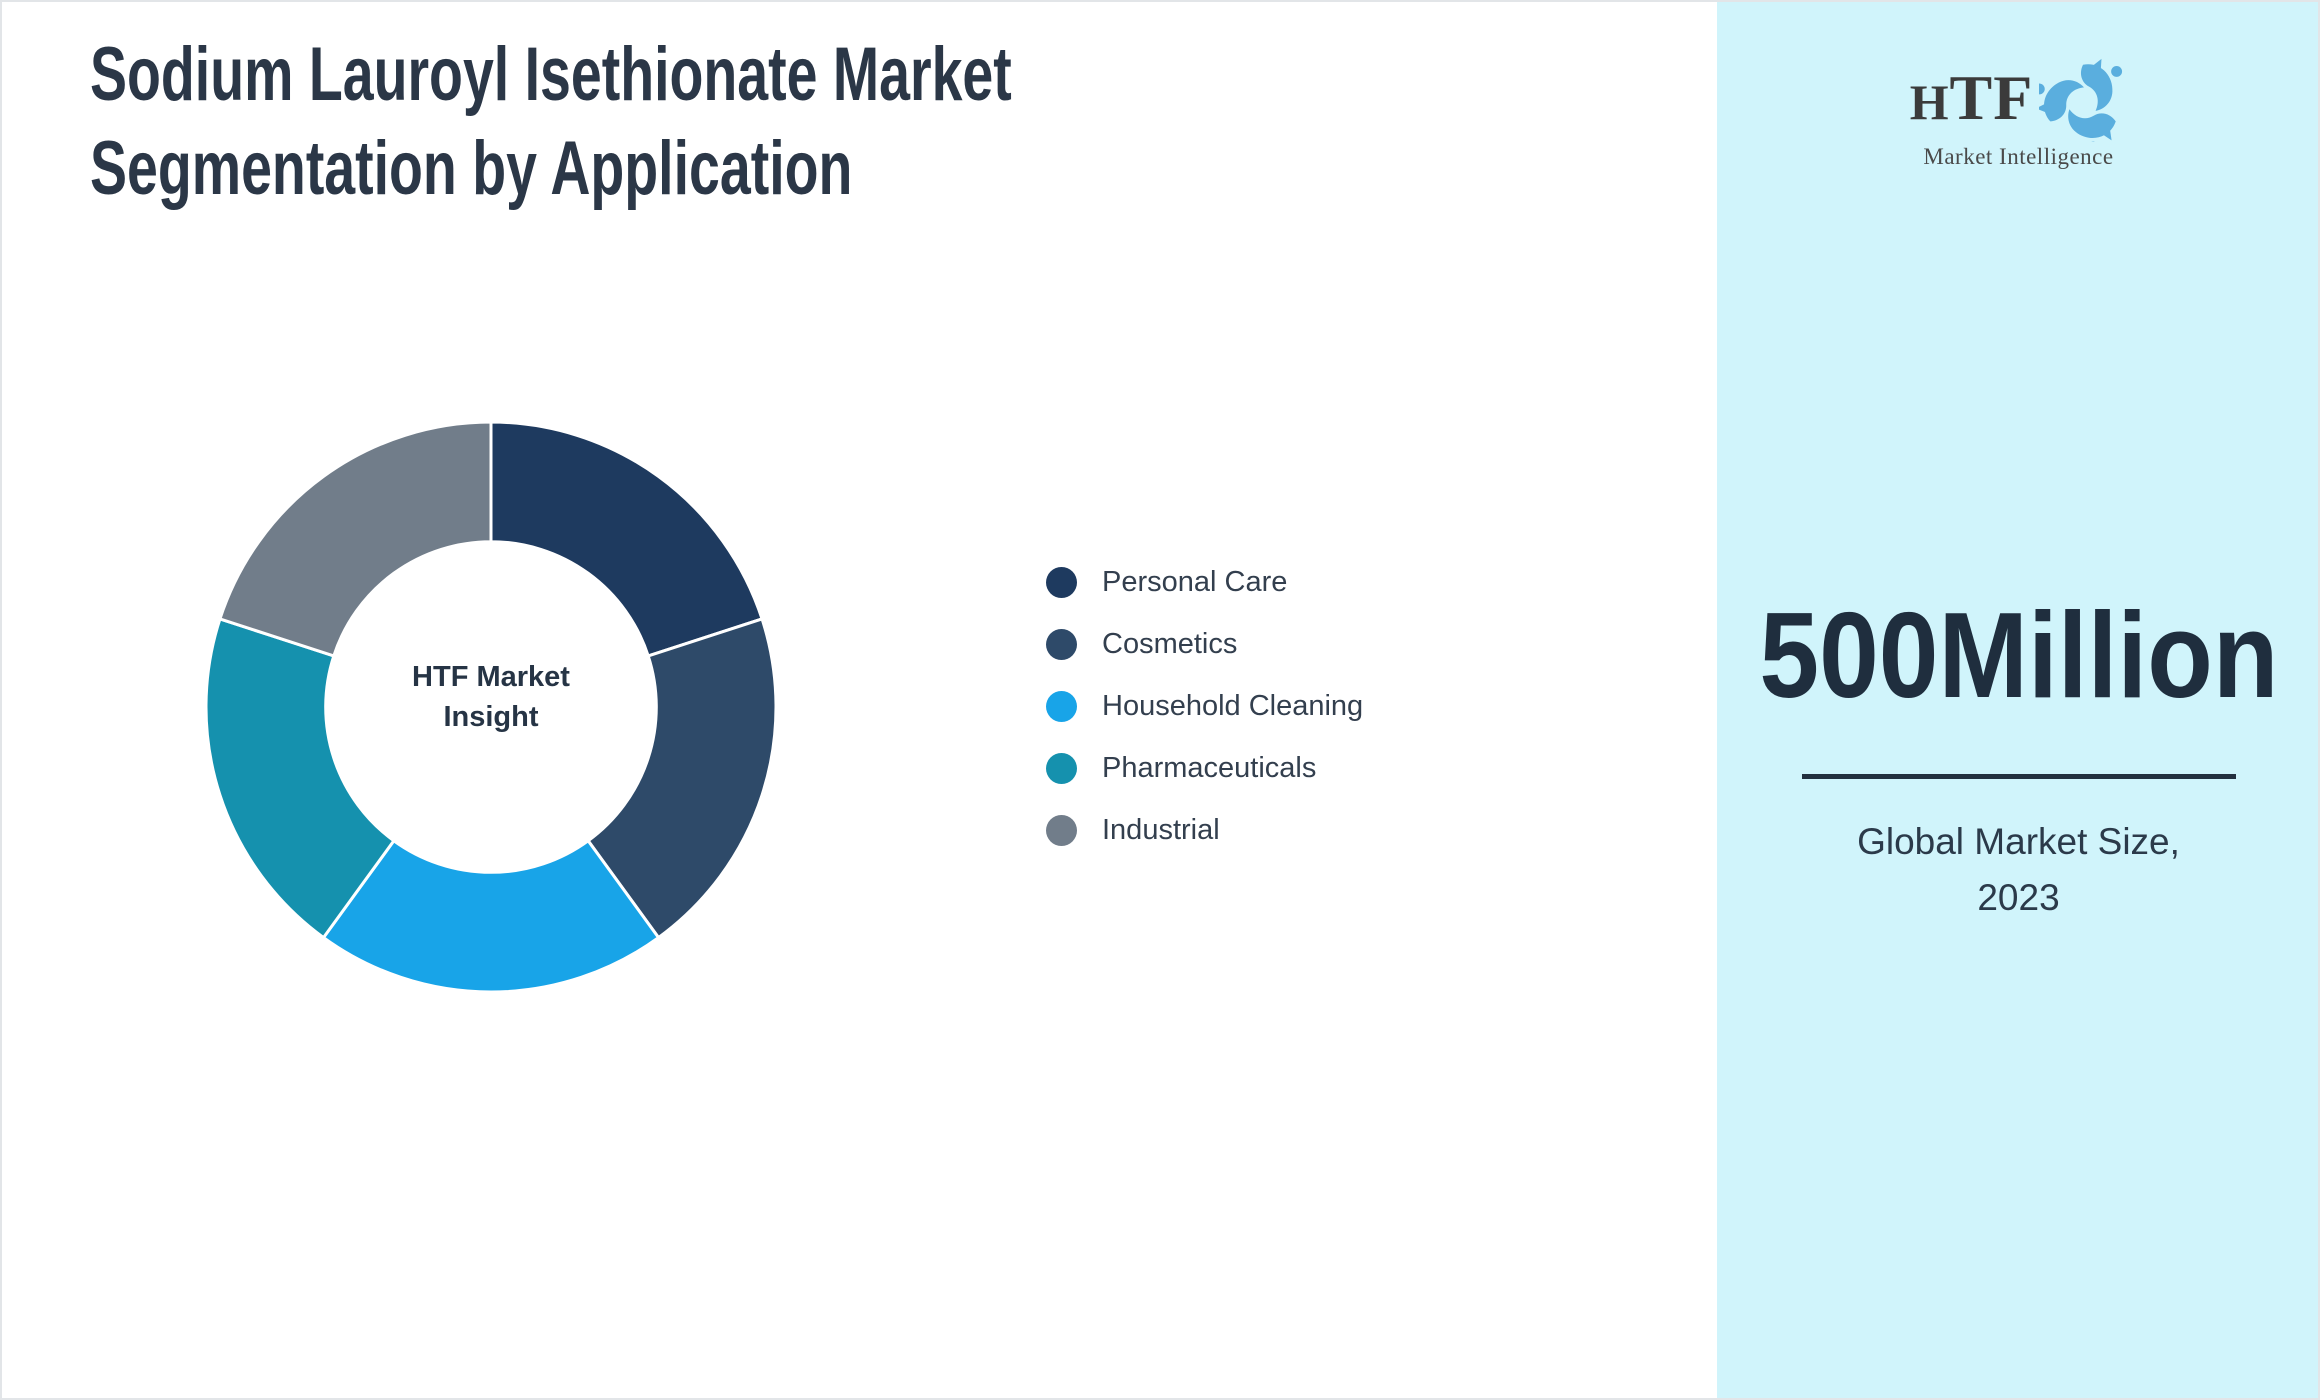 The width and height of the screenshot is (2320, 1400). I want to click on legend-label: Cosmetics, so click(1170, 643).